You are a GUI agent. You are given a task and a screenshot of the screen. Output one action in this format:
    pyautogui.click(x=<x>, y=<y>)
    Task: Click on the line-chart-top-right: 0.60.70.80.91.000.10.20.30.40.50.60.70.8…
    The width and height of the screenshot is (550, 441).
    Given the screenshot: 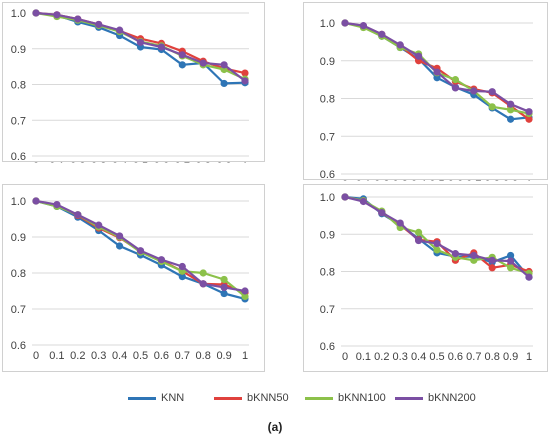 What is the action you would take?
    pyautogui.click(x=426, y=99)
    